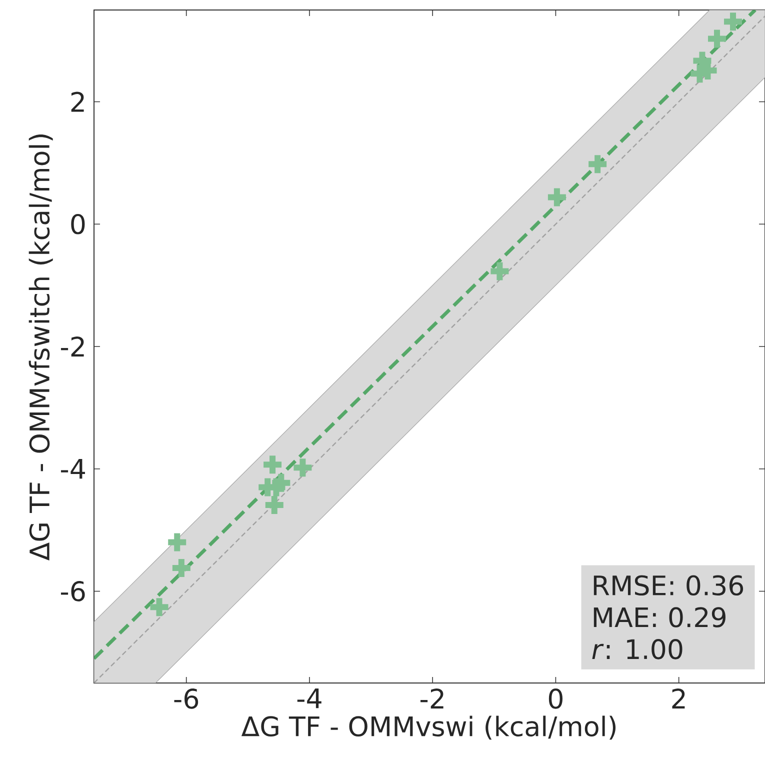 The height and width of the screenshot is (759, 765). Describe the element at coordinates (186, 698) in the screenshot. I see `x-tick-label: -6` at that location.